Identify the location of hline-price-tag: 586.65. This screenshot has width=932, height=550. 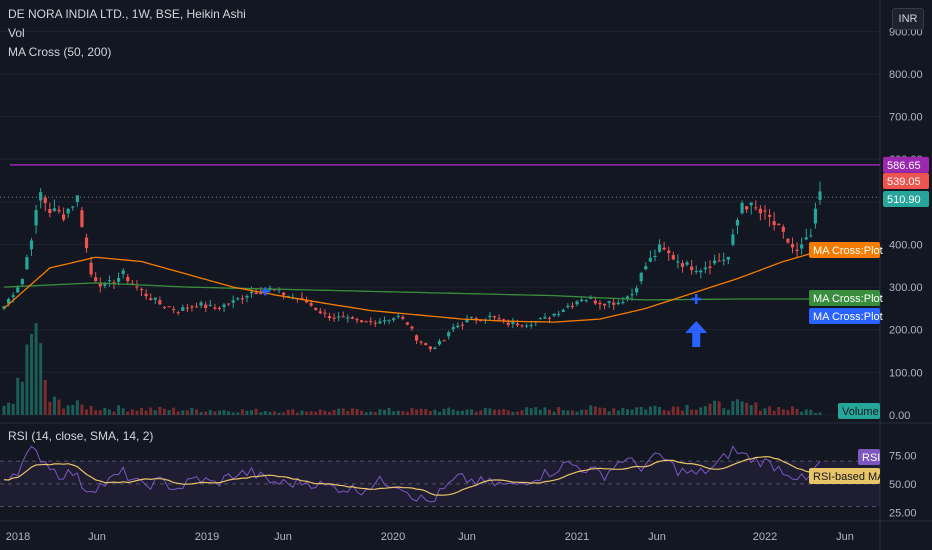
(904, 166).